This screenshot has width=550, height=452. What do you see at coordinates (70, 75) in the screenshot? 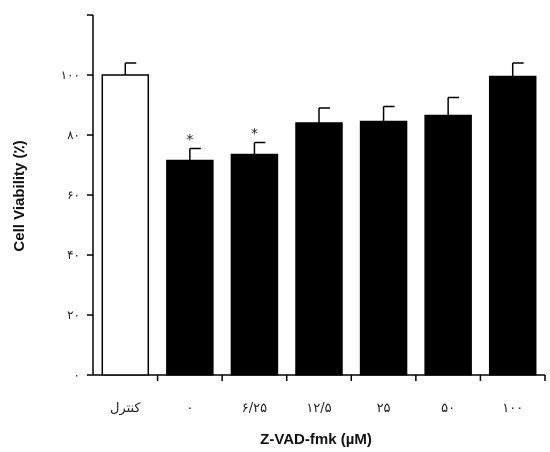
I see `y-tick-label: ۱۰۰` at bounding box center [70, 75].